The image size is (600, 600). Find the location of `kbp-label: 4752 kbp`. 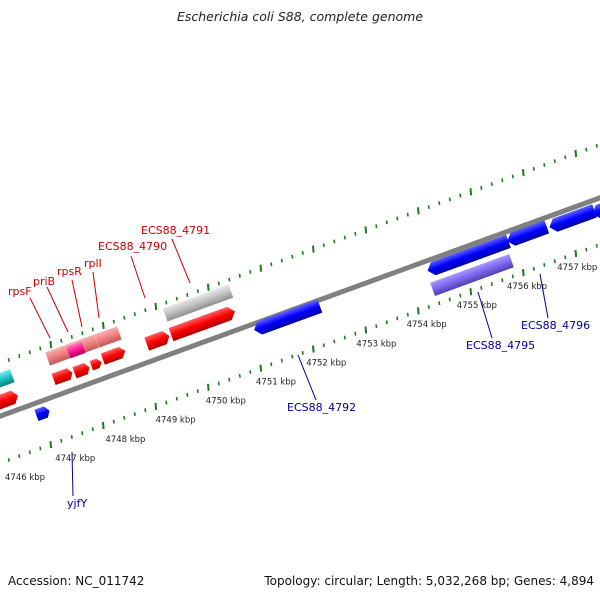

kbp-label: 4752 kbp is located at coordinates (326, 363).